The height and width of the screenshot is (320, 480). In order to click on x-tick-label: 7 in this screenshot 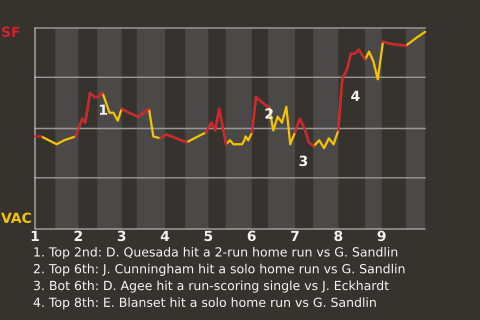, I will do `click(295, 235)`.